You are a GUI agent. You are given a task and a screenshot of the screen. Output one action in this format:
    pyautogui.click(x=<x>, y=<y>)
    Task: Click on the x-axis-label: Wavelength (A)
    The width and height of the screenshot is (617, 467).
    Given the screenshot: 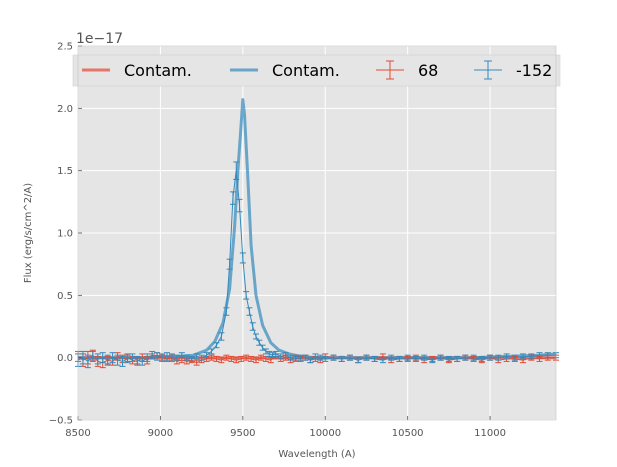 What is the action you would take?
    pyautogui.click(x=316, y=454)
    